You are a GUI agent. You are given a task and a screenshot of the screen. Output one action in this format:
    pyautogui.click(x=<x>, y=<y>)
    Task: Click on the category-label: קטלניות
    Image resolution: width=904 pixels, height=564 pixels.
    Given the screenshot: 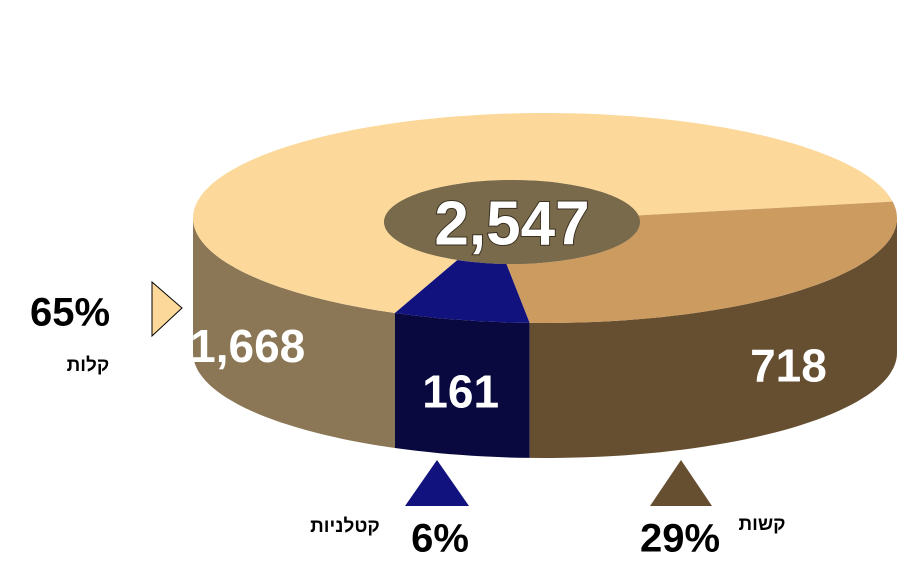 What is the action you would take?
    pyautogui.click(x=345, y=526)
    